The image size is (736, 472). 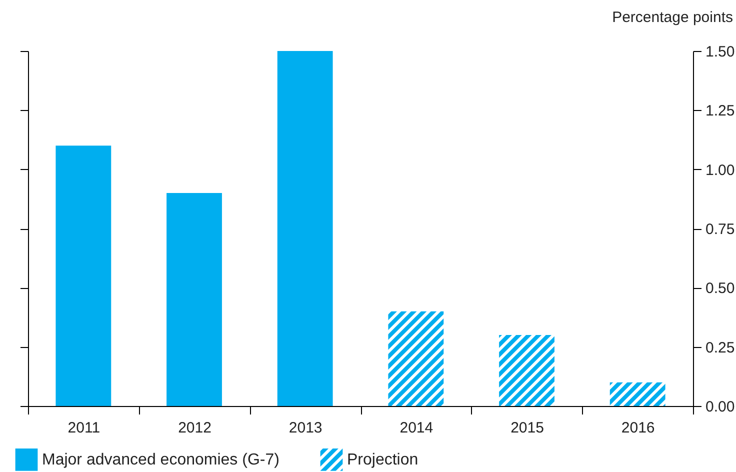 What do you see at coordinates (720, 229) in the screenshot?
I see `y-tick-label: 0.75` at bounding box center [720, 229].